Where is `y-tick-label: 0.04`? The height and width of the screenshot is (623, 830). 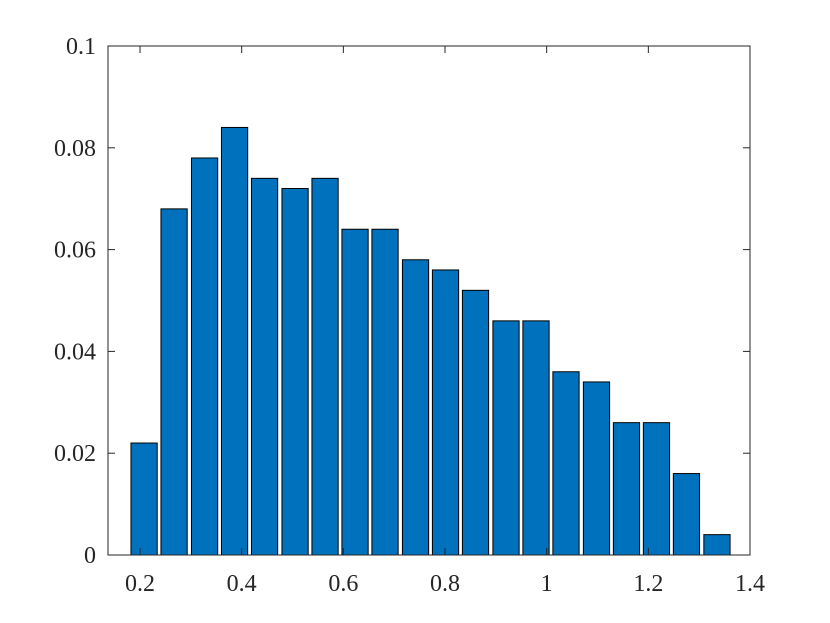
y-tick-label: 0.04 is located at coordinates (75, 352).